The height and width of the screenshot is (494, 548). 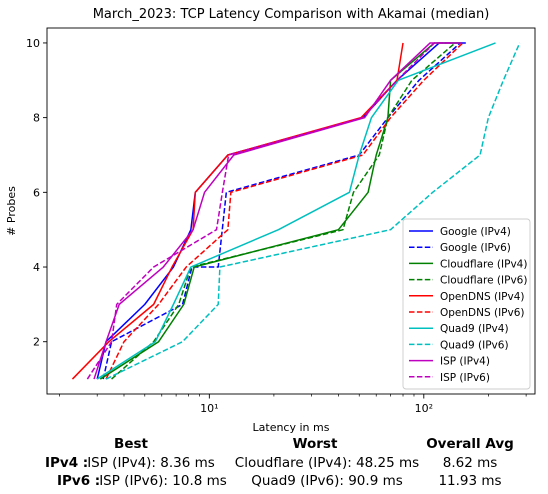 I want to click on legend-label: Google (IPv4), so click(x=475, y=232).